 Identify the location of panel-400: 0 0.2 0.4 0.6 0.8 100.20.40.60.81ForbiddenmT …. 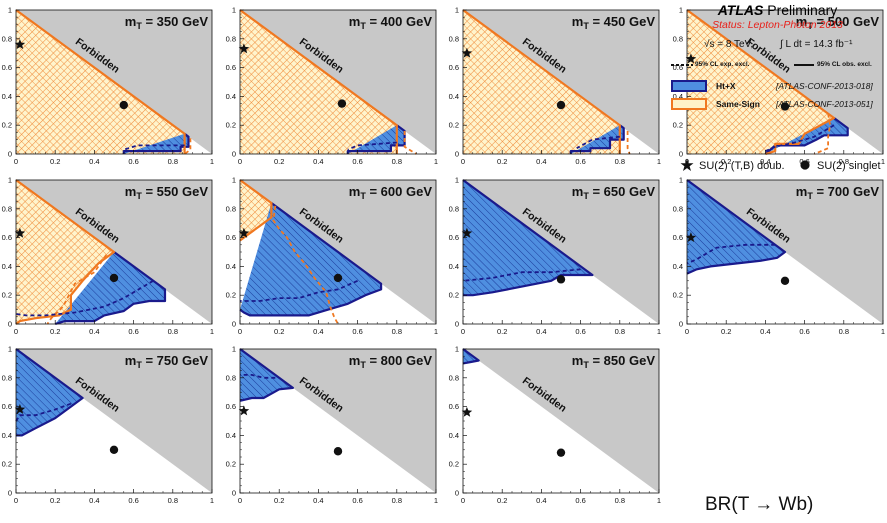
(332, 86).